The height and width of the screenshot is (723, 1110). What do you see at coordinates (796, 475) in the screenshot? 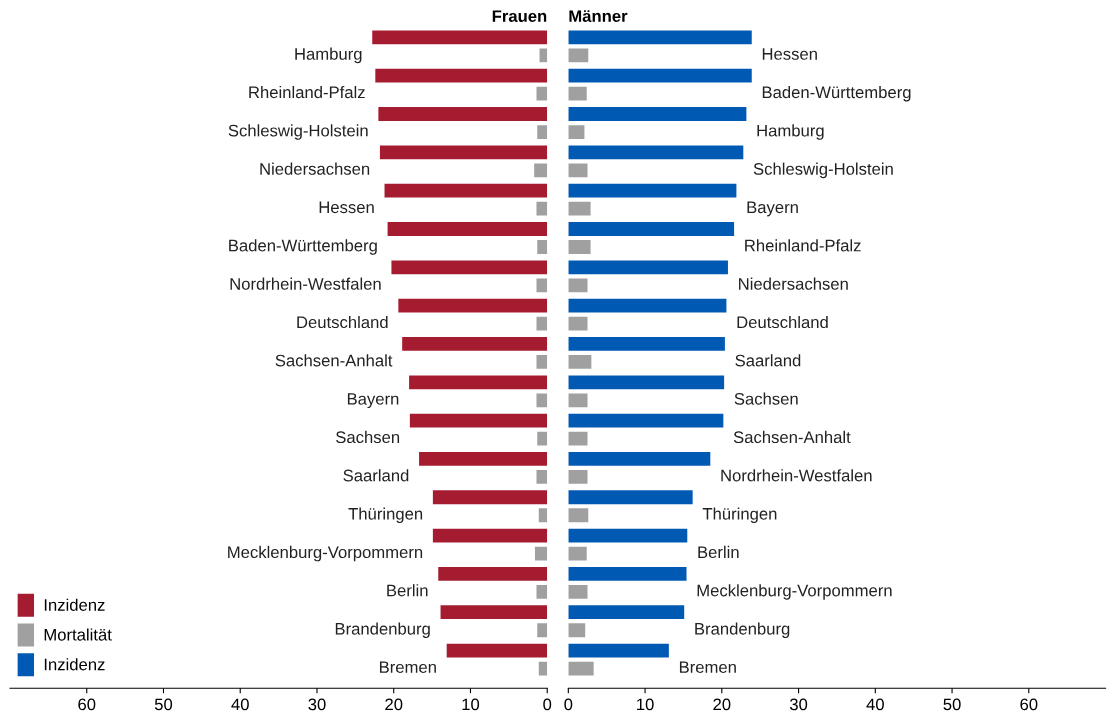
I see `category-label: Nordrhein-Westfalen` at bounding box center [796, 475].